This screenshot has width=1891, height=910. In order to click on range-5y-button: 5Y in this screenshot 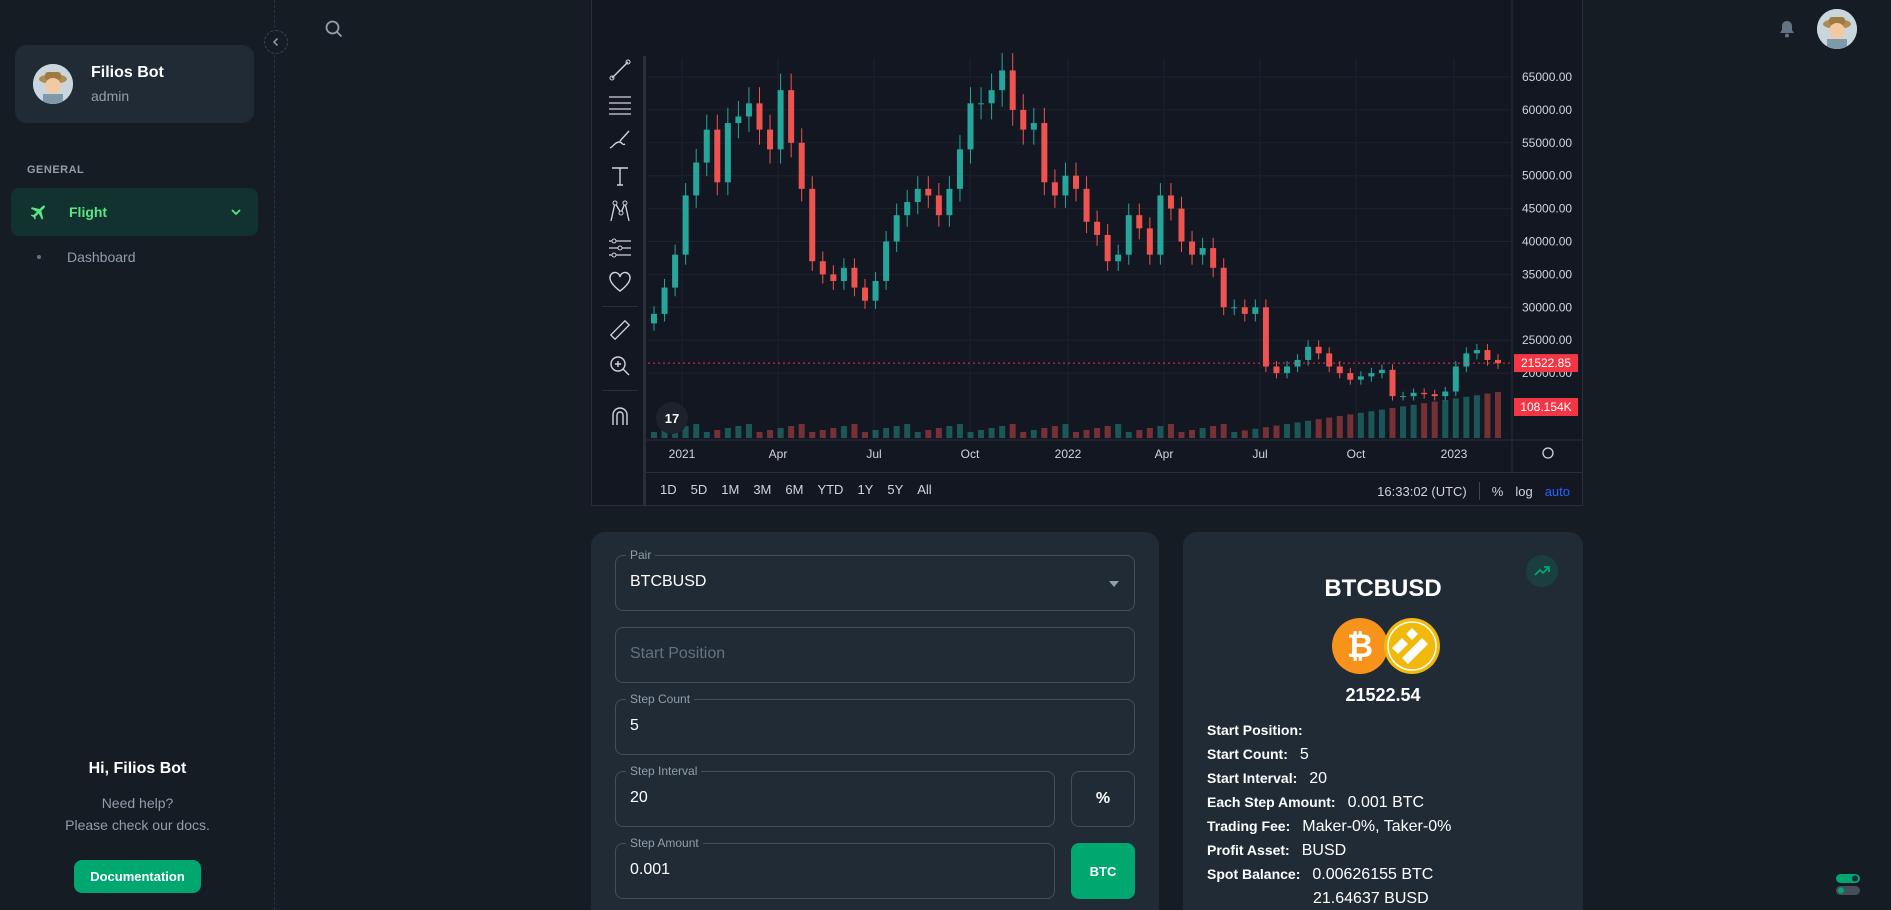, I will do `click(895, 489)`.